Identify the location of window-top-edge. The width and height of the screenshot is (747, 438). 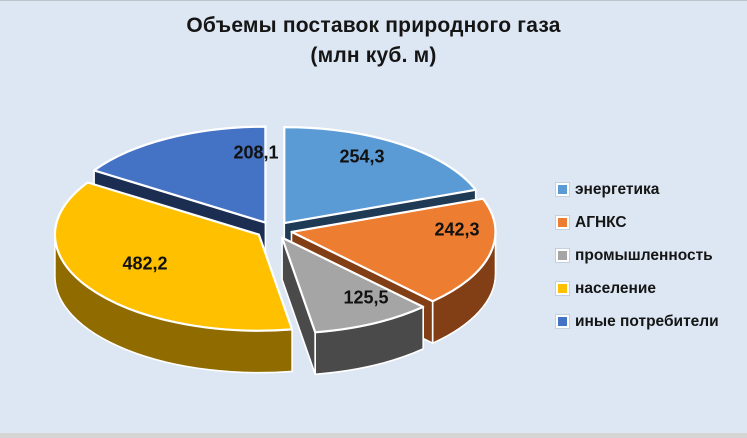
(373, 0).